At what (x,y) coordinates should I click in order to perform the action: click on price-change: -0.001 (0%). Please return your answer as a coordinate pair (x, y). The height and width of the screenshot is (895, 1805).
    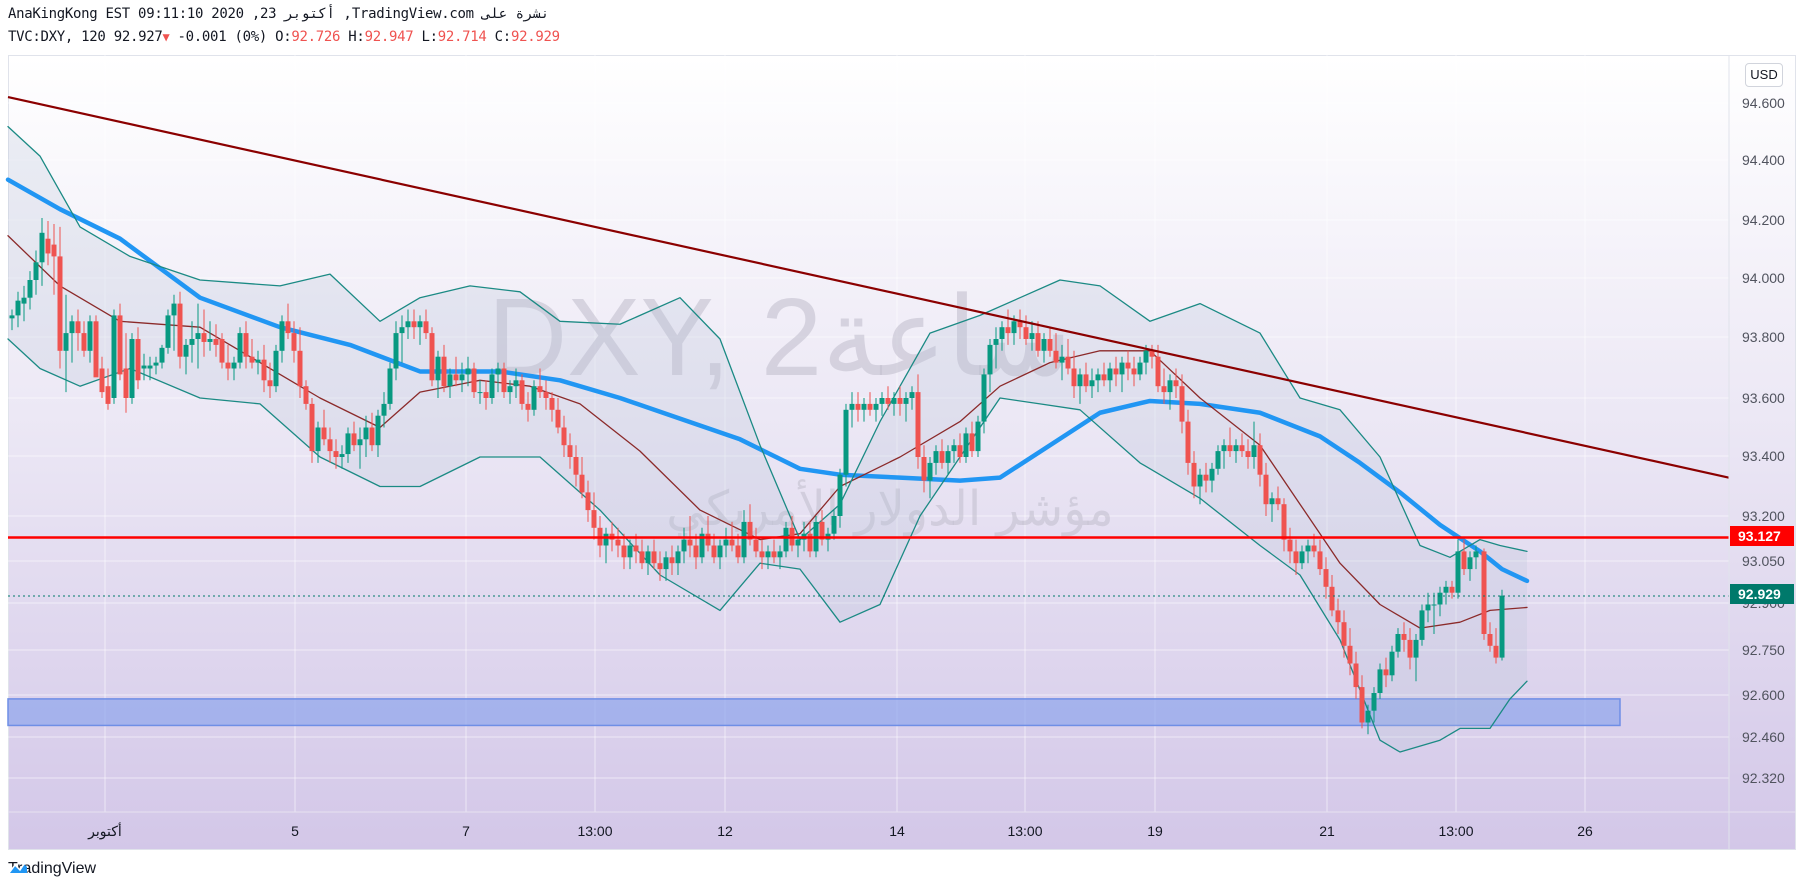
    Looking at the image, I should click on (222, 37).